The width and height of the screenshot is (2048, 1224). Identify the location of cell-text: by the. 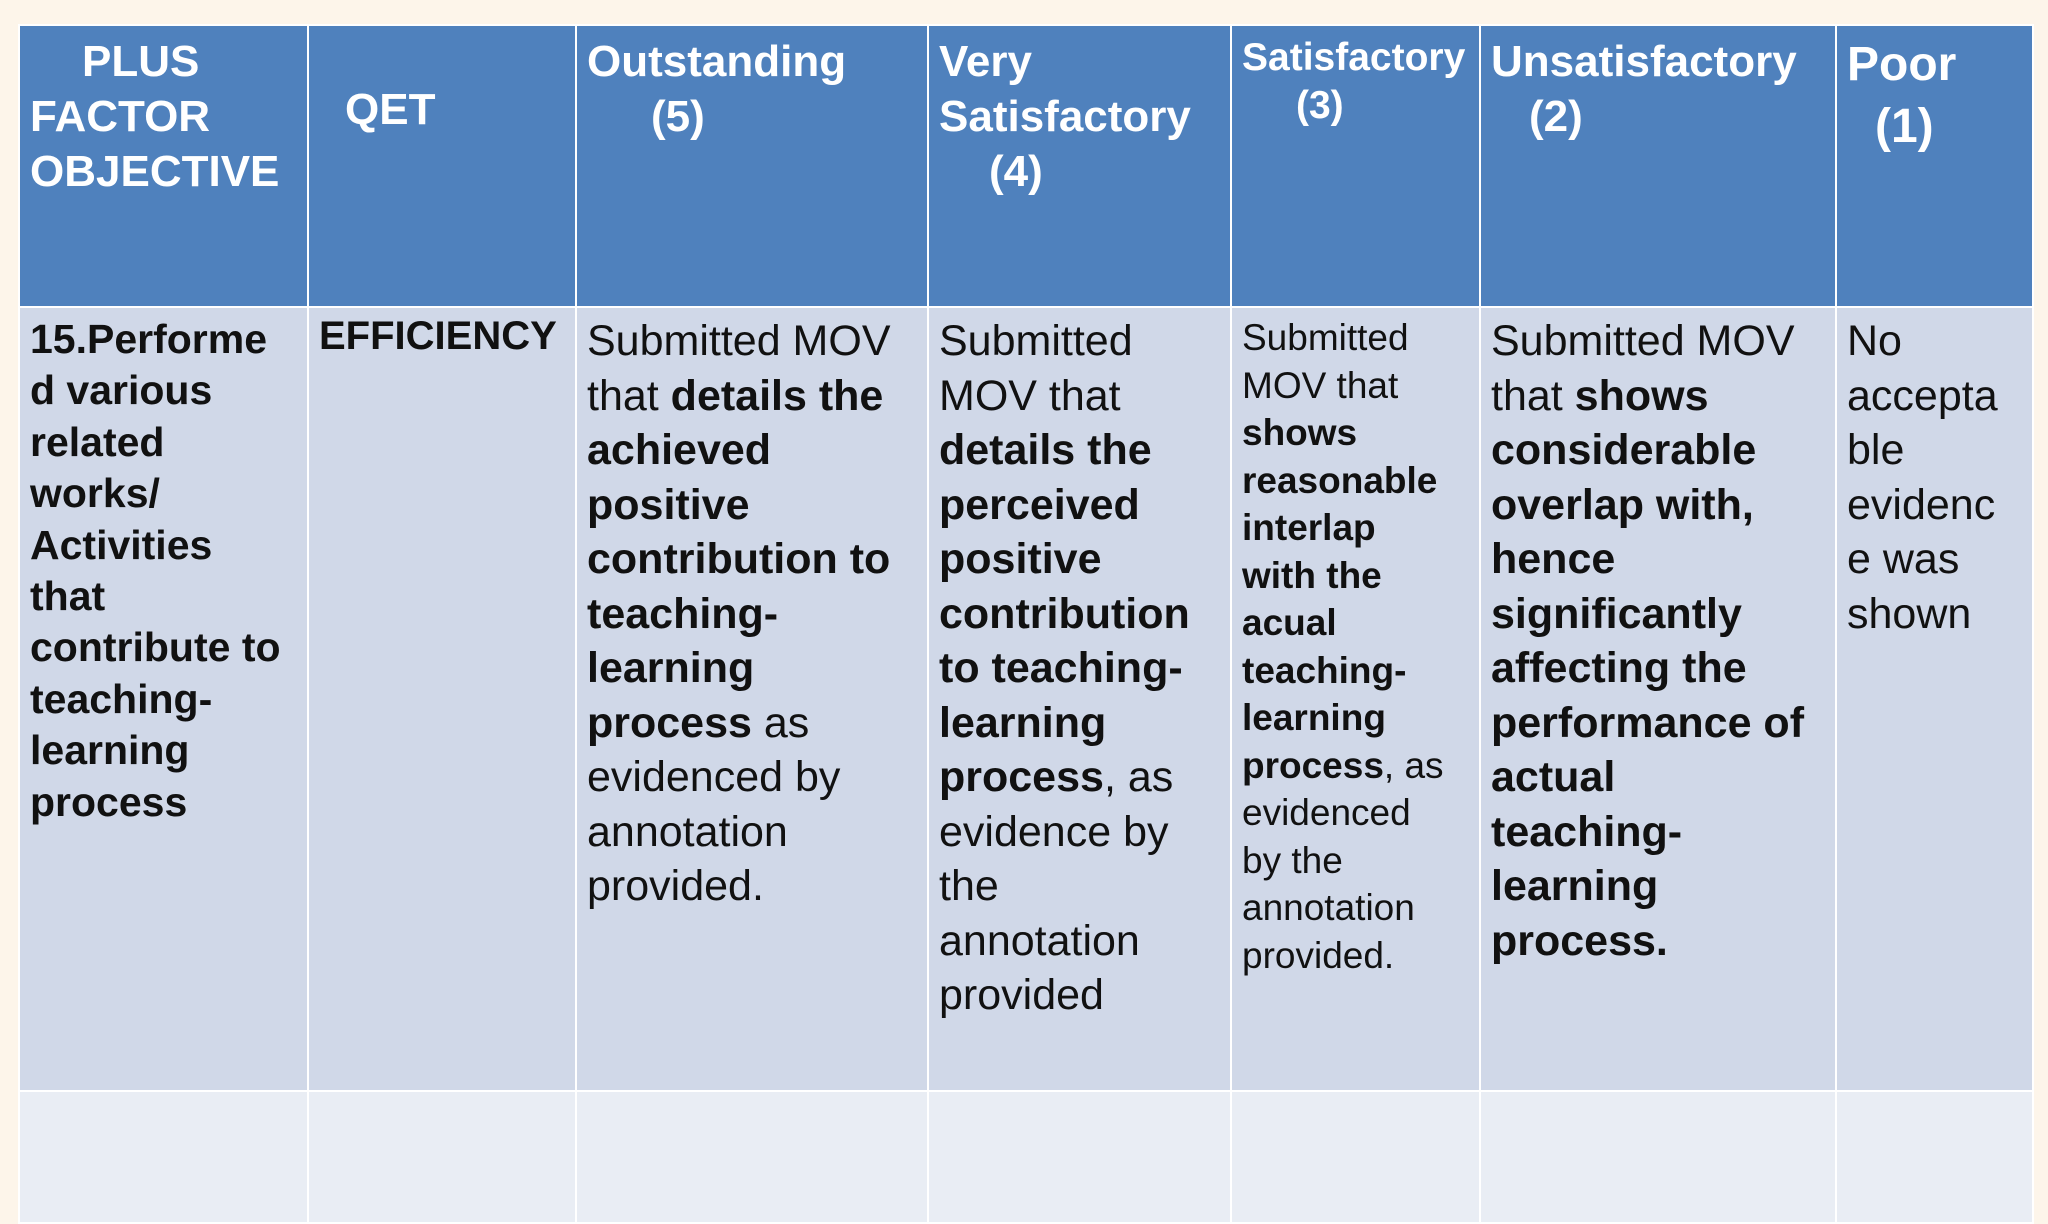
(1292, 860).